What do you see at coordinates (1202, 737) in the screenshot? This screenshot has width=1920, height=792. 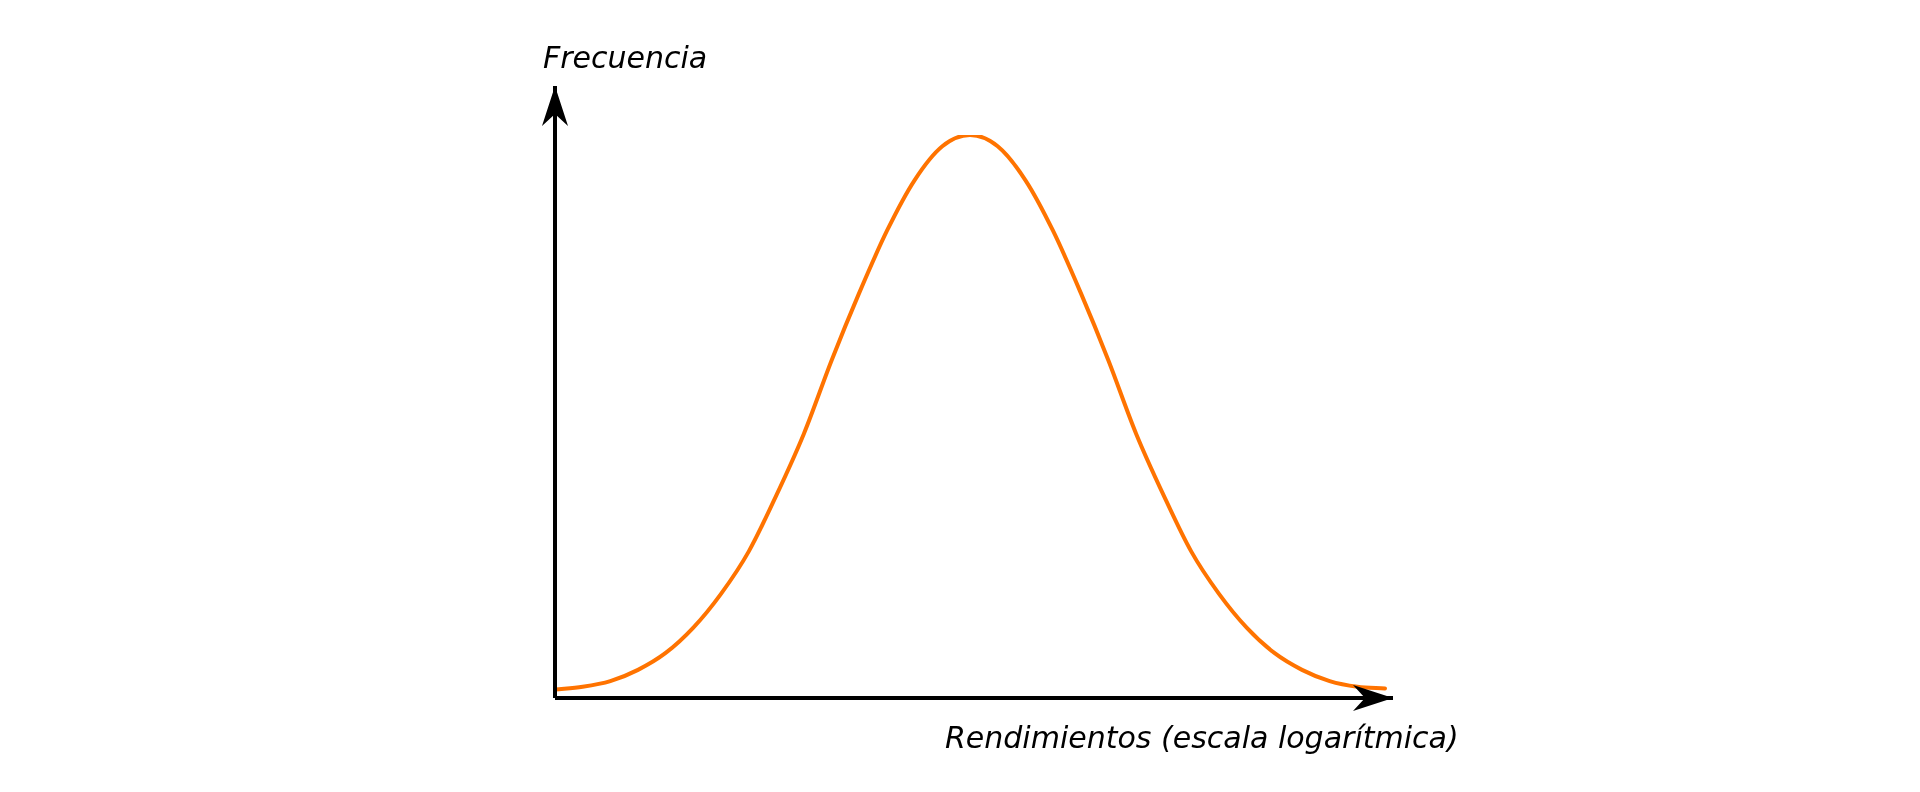 I see `x-axis-title: Rendimientos (escala logarítmica)` at bounding box center [1202, 737].